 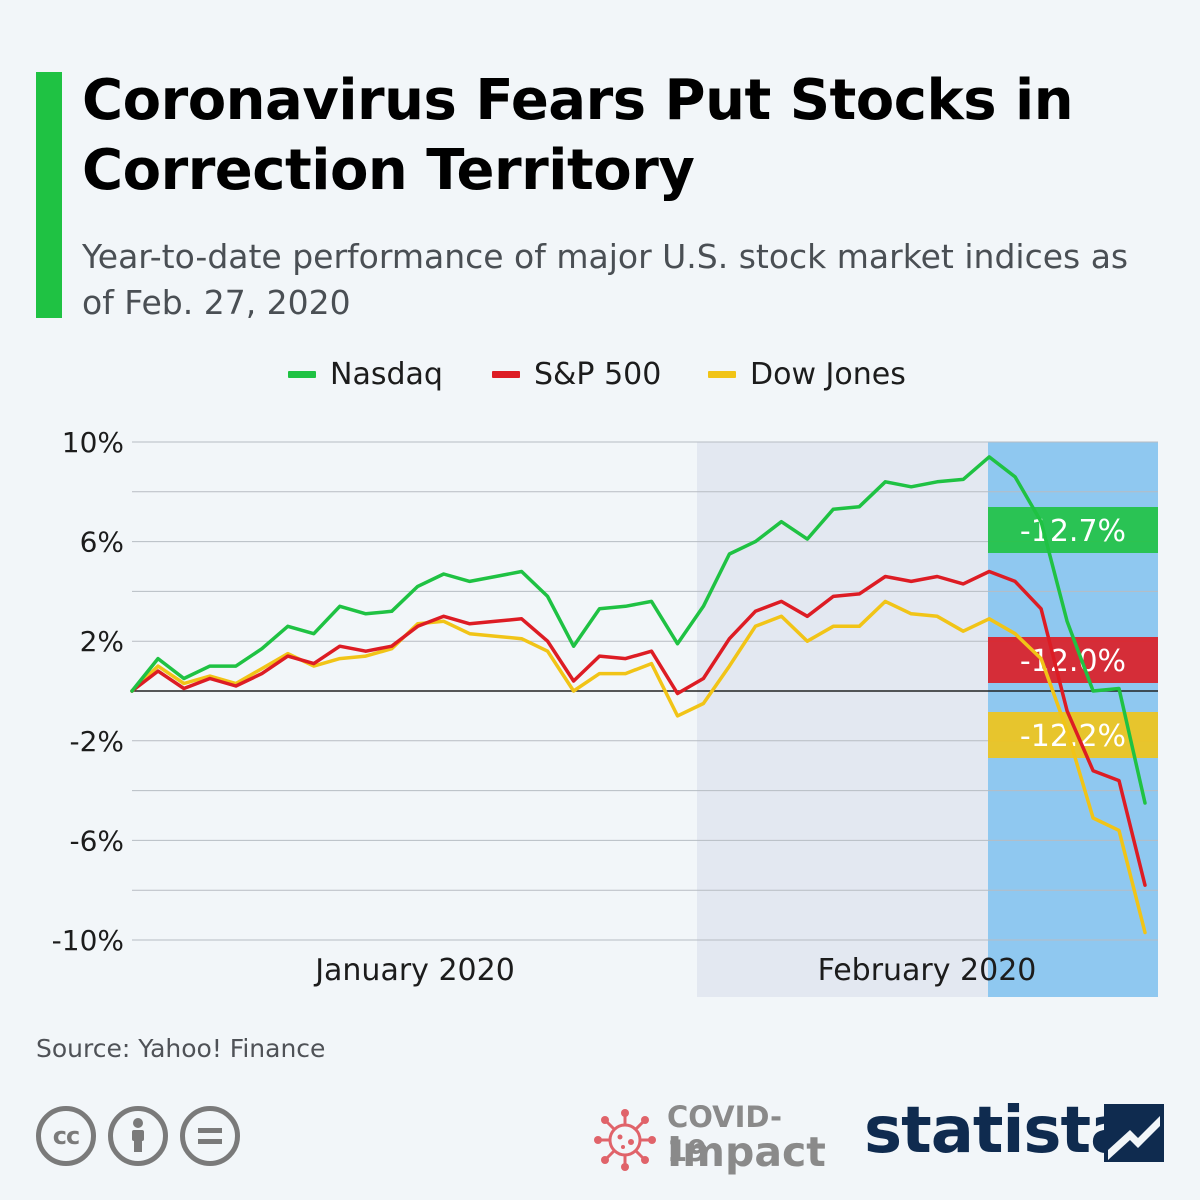 I want to click on statista-wordmark: statista, so click(x=998, y=1131).